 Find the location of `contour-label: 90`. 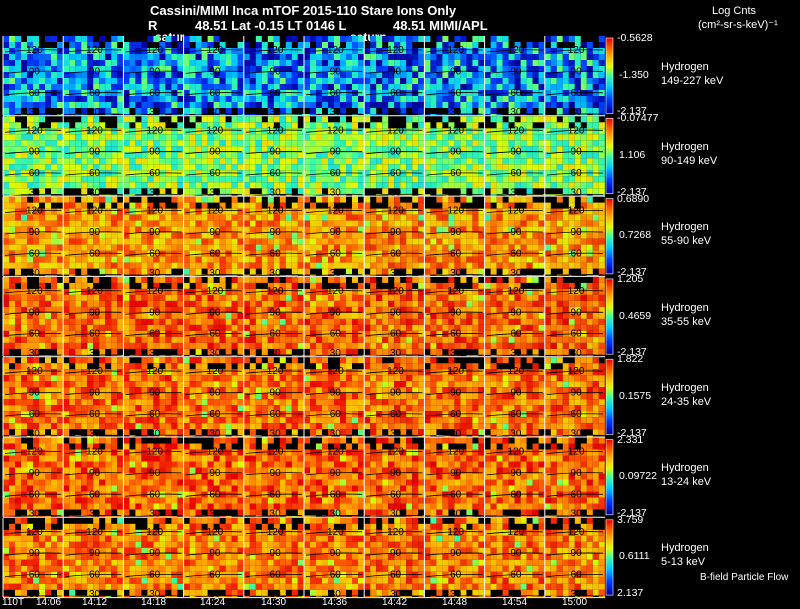

contour-label: 90 is located at coordinates (35, 232).